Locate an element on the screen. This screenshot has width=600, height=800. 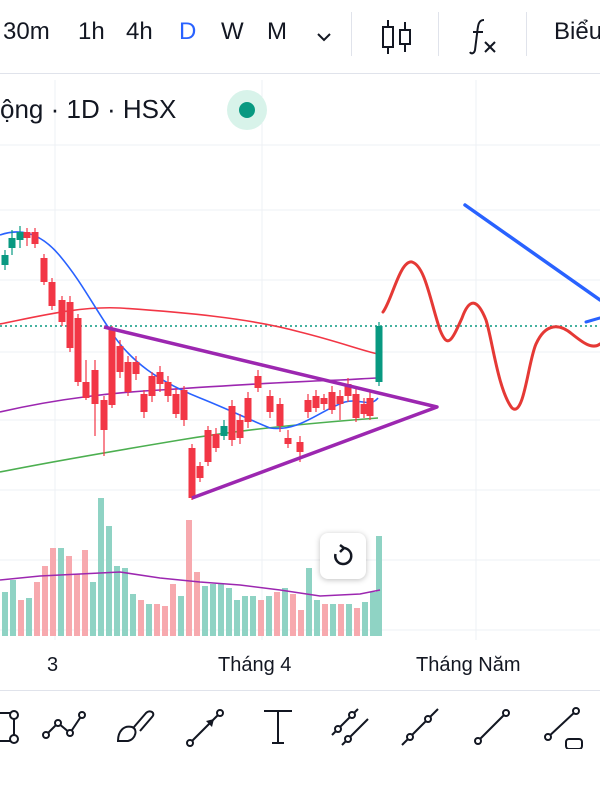
status-dot-icon is located at coordinates (247, 110).